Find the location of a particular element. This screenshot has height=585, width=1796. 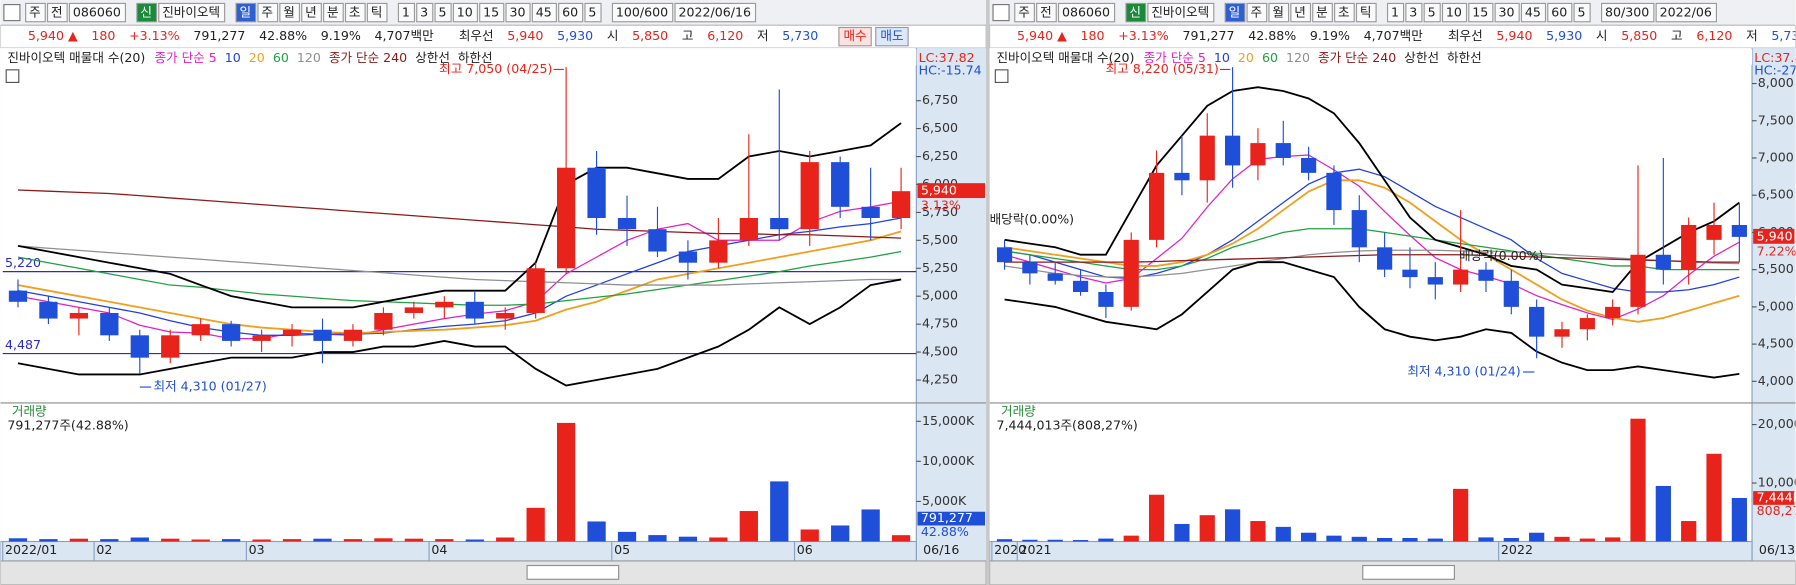

toolbar-label: 2022/06/16 is located at coordinates (714, 12).